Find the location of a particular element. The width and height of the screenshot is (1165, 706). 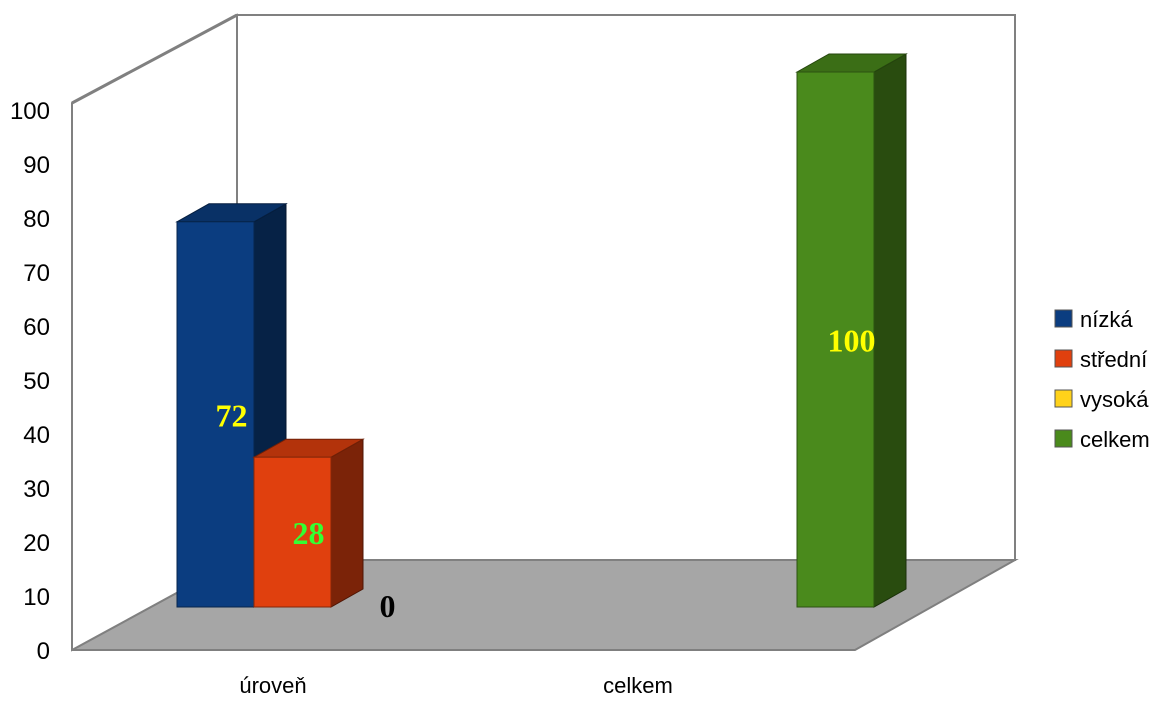

legend-item: celkem is located at coordinates (1102, 439).